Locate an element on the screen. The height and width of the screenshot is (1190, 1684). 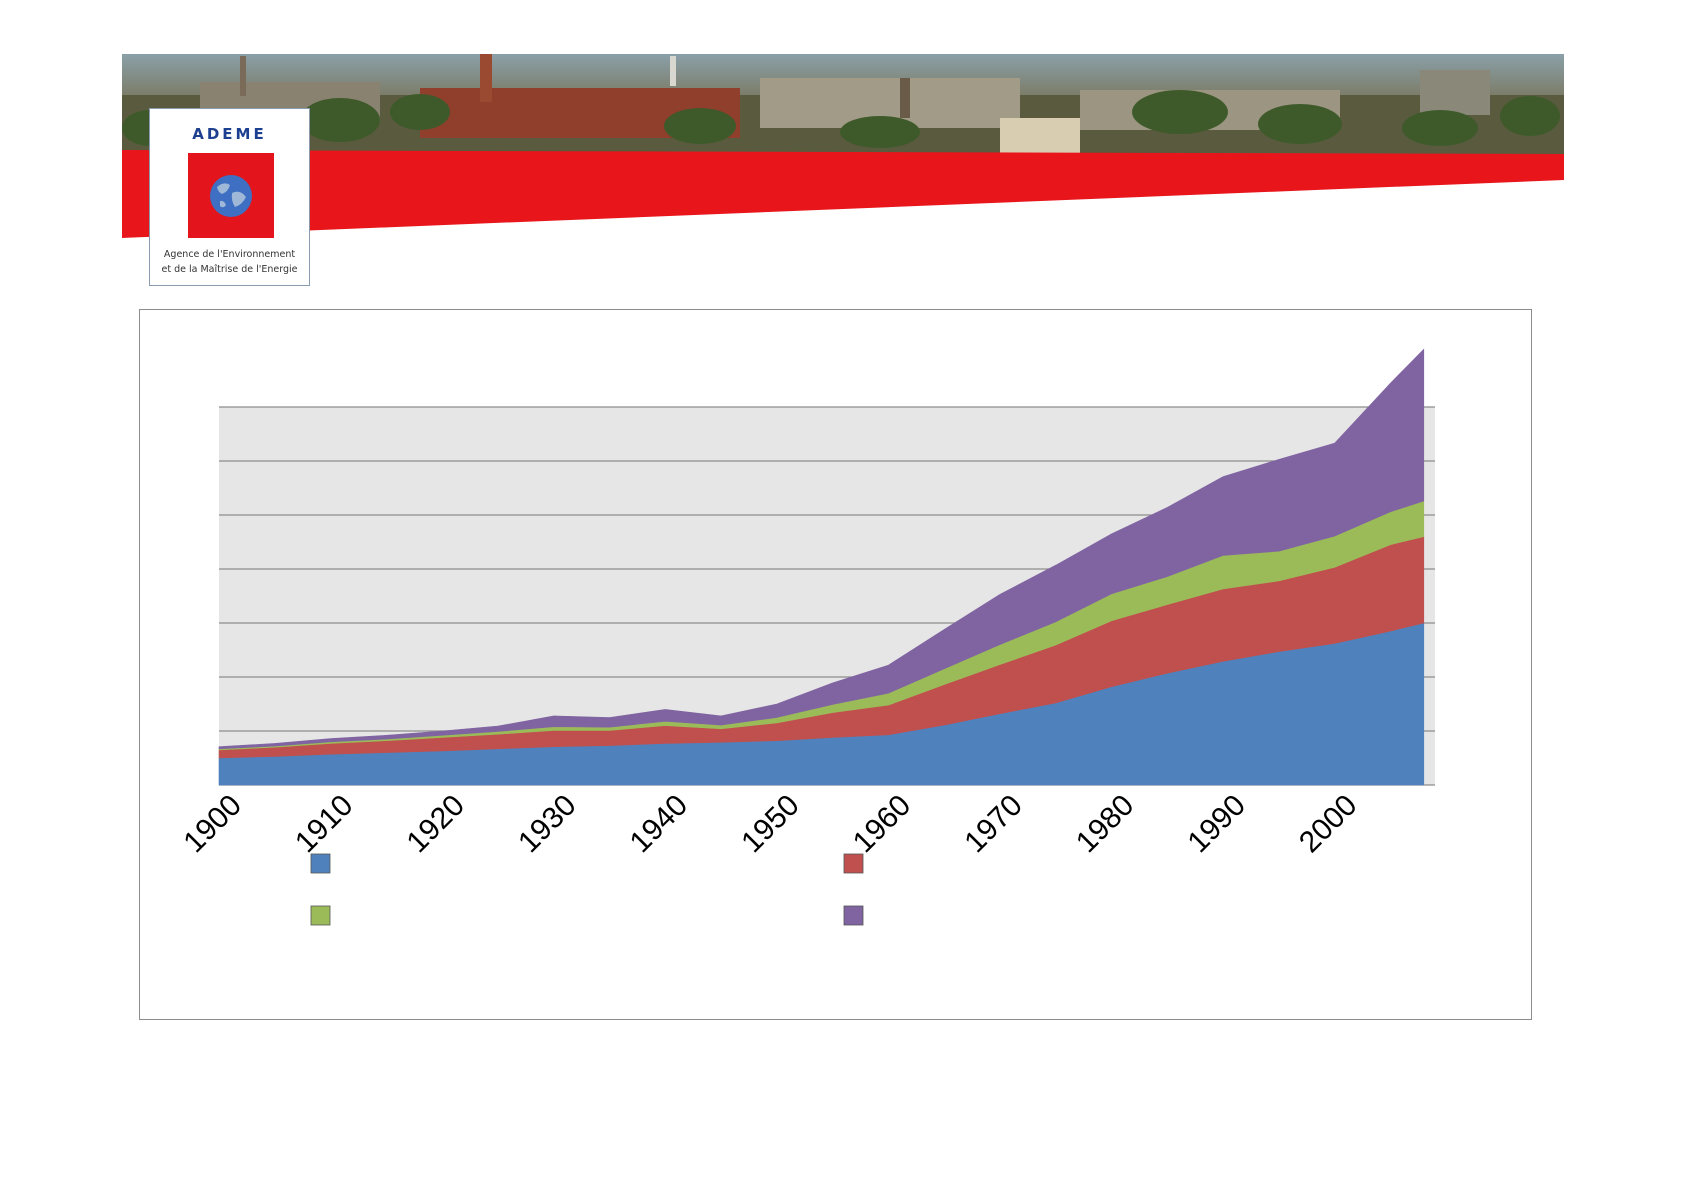
x-tick-label: 1990 is located at coordinates (1216, 824).